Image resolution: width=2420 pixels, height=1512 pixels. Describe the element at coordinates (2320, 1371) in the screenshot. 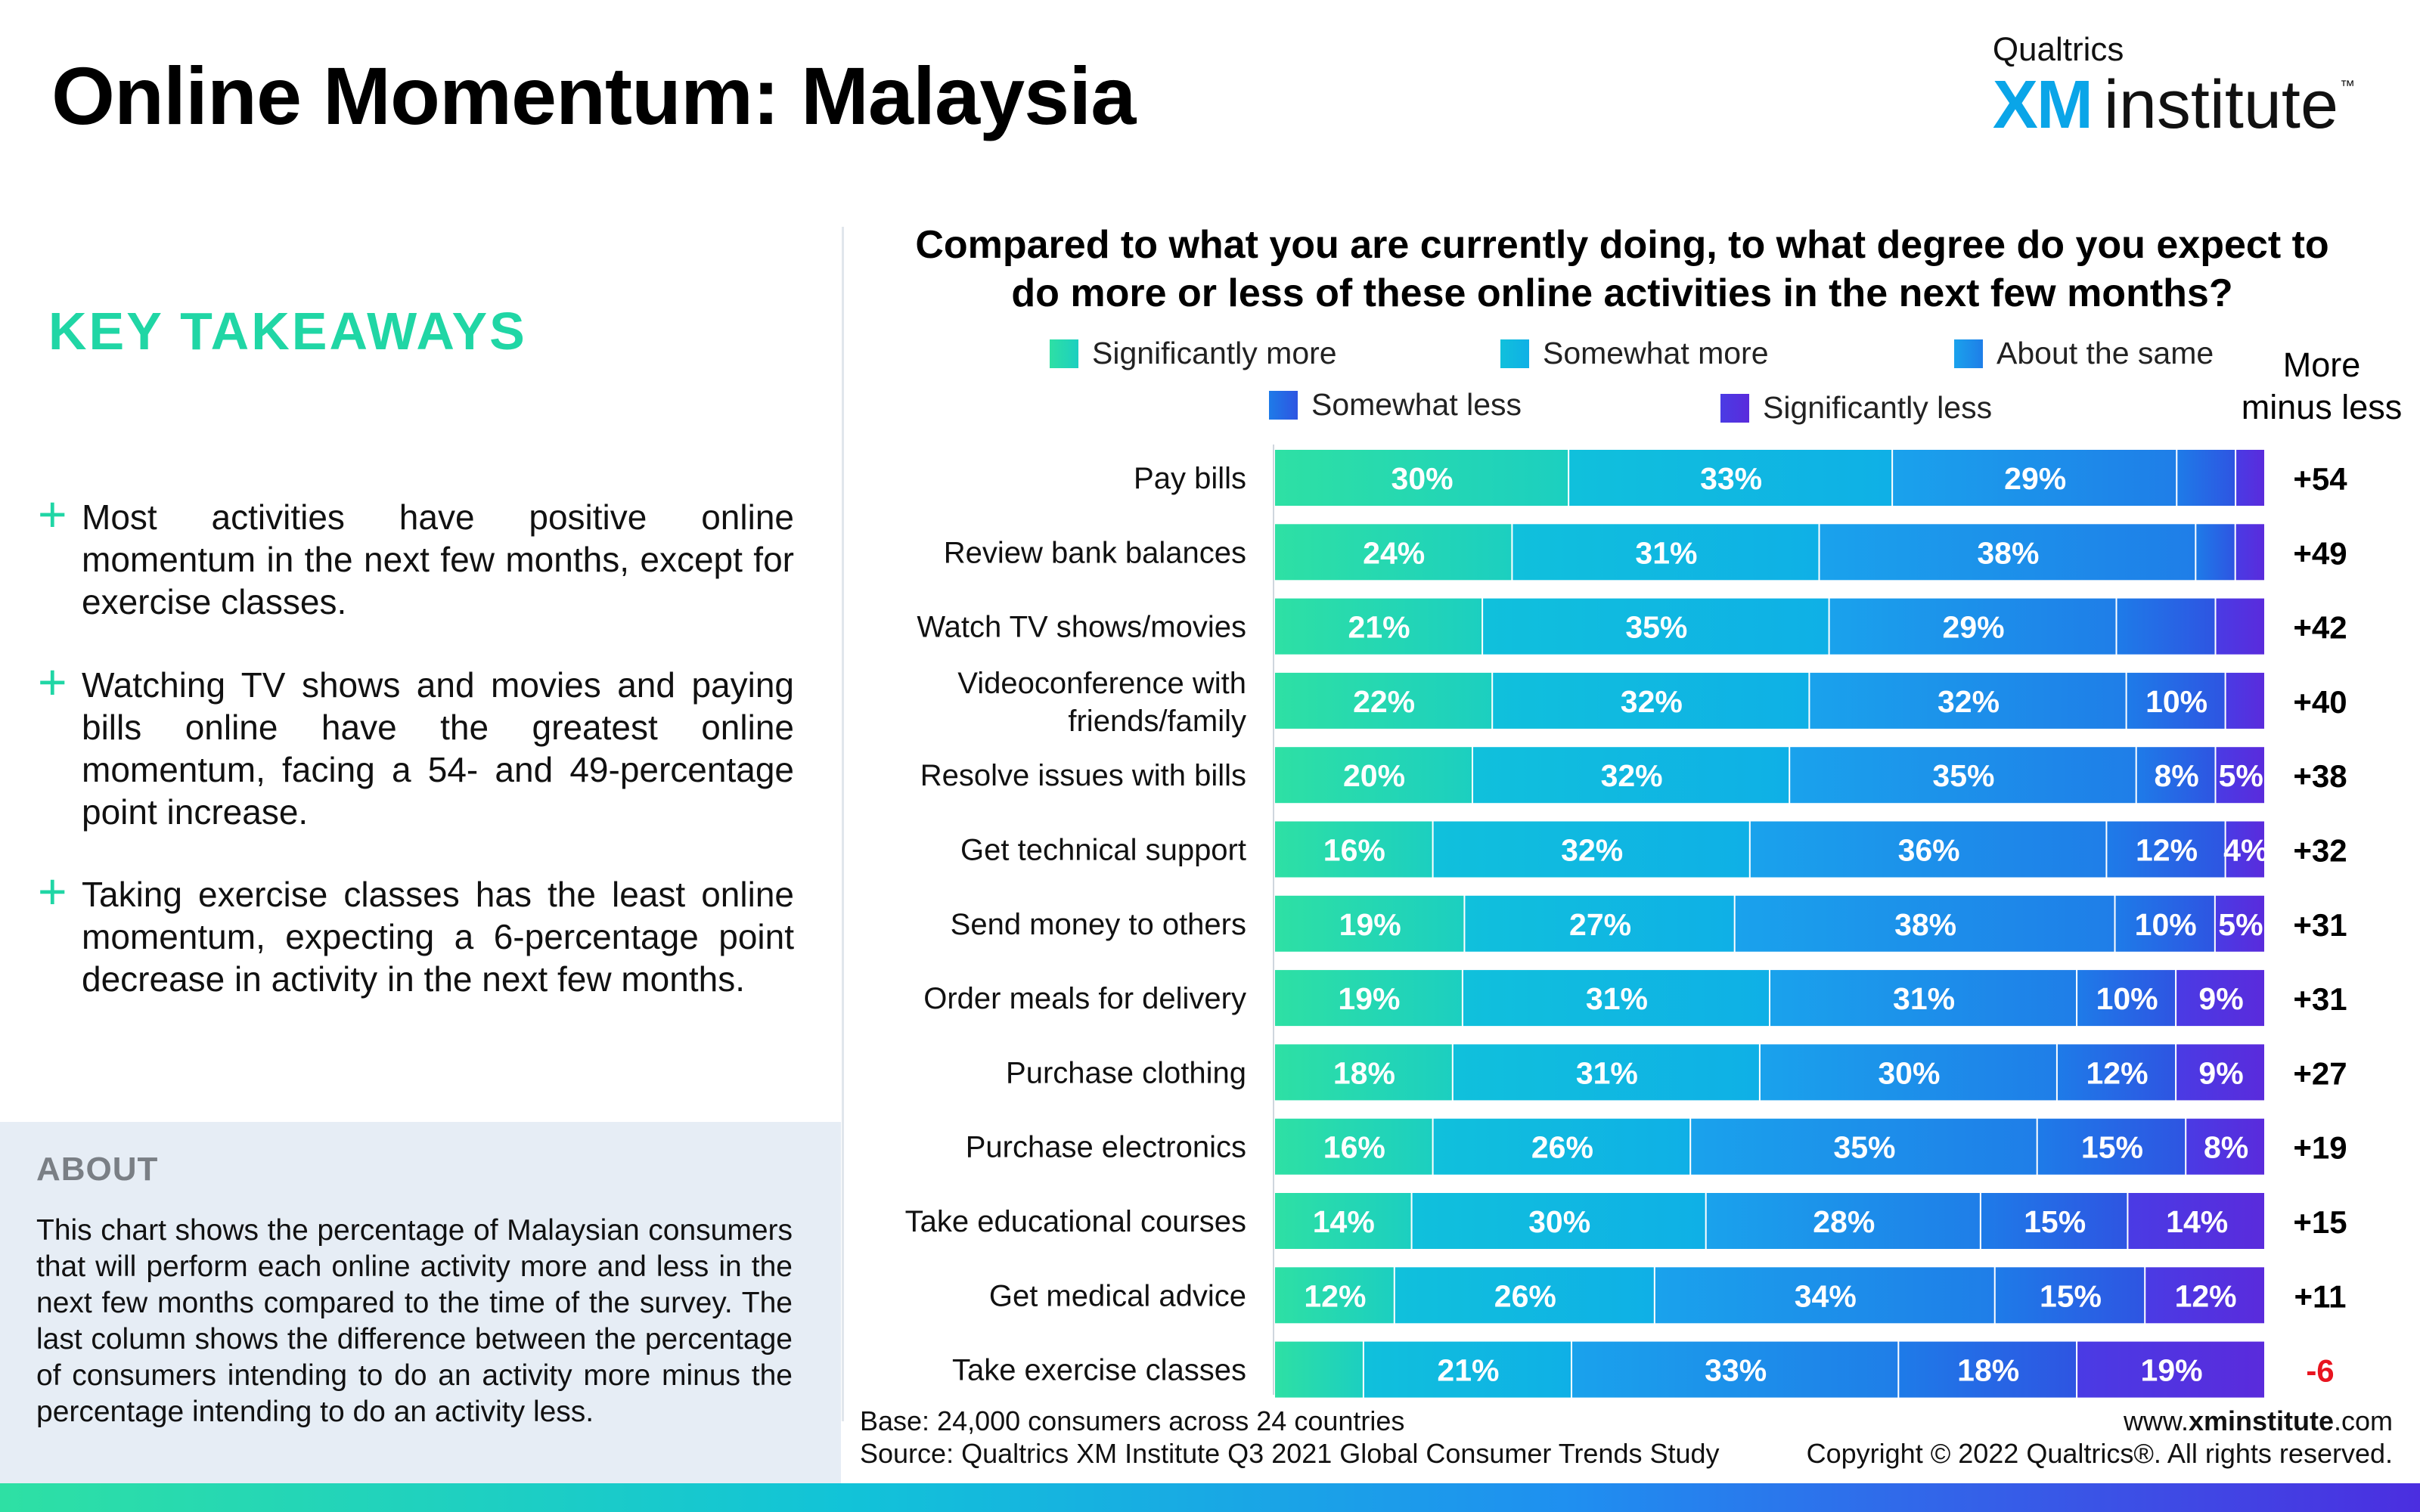

I see `net-value: -6` at that location.